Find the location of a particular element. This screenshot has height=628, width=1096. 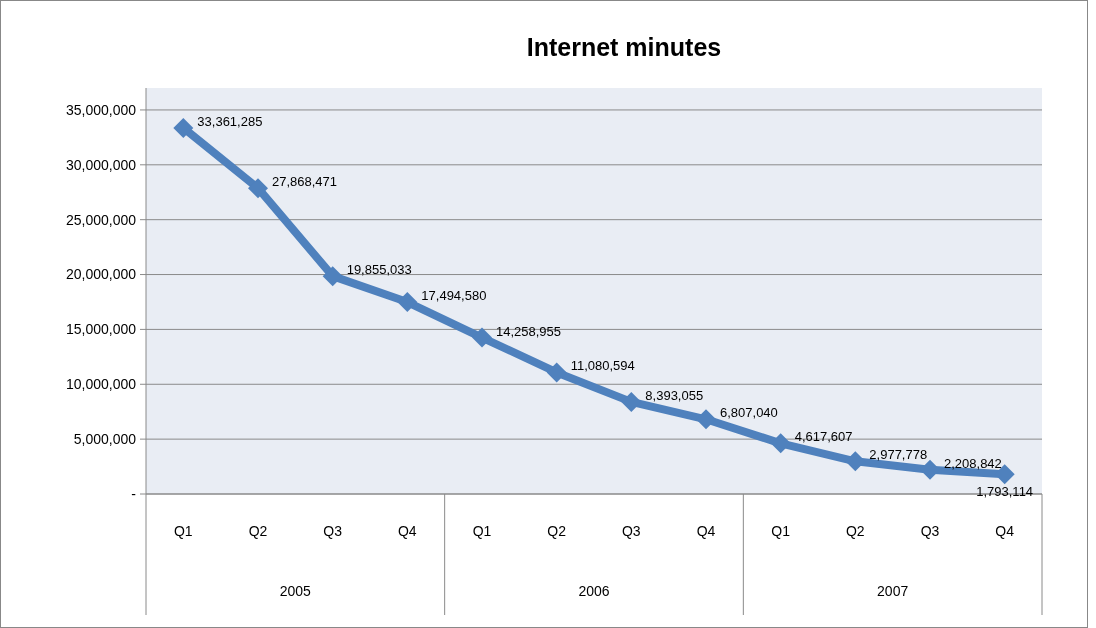

y-tick-label: 15,000,000 is located at coordinates (101, 329).